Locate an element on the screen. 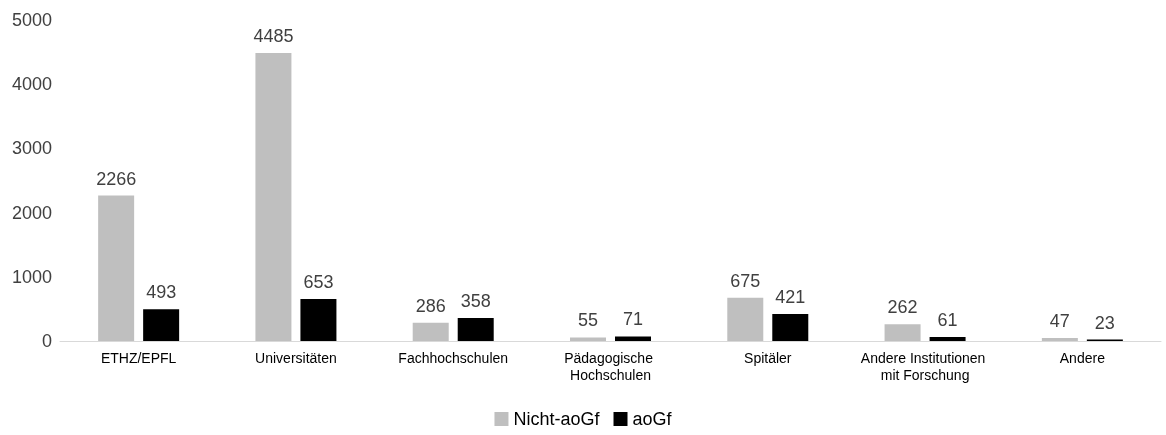  legend-label: aoGf is located at coordinates (652, 419).